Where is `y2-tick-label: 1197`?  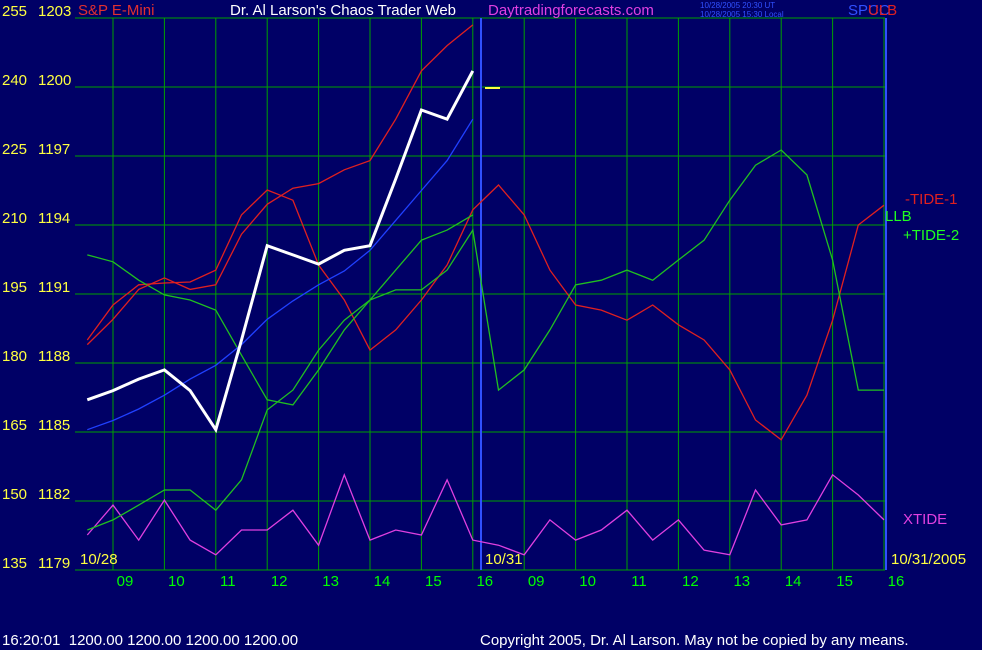 y2-tick-label: 1197 is located at coordinates (54, 149).